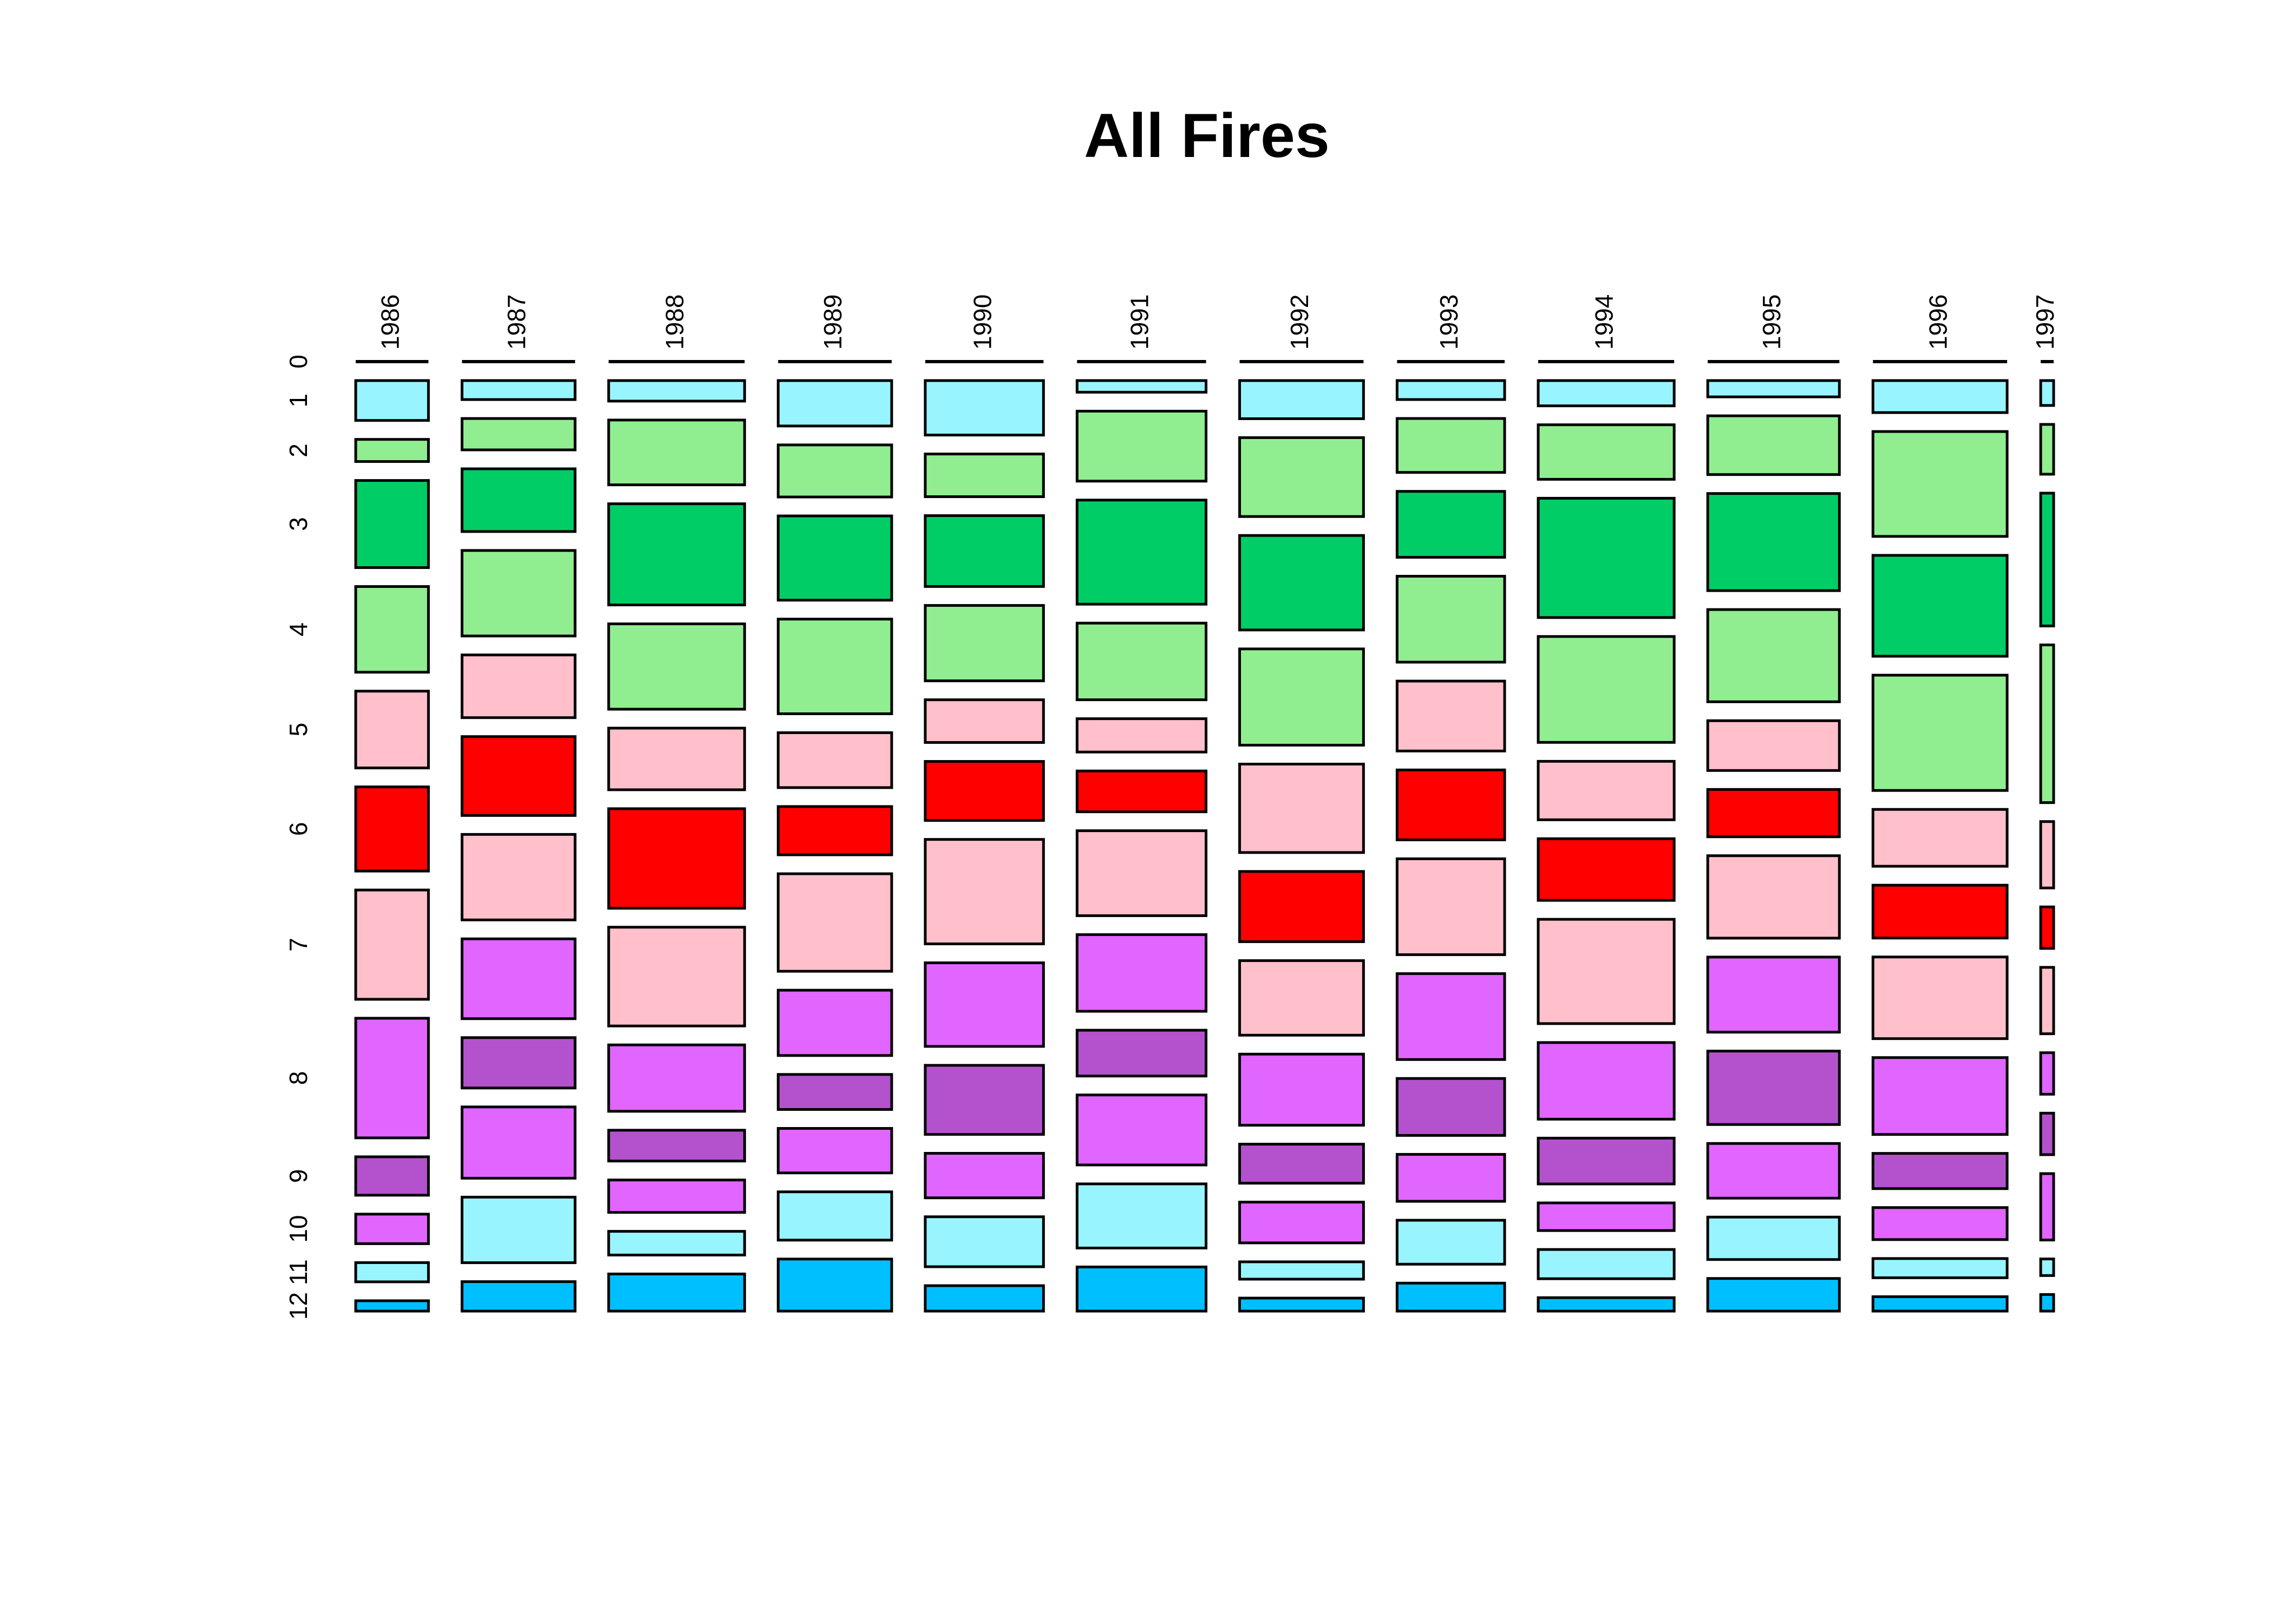 The image size is (2274, 1624). I want to click on x-category-label: 1994, so click(1604, 322).